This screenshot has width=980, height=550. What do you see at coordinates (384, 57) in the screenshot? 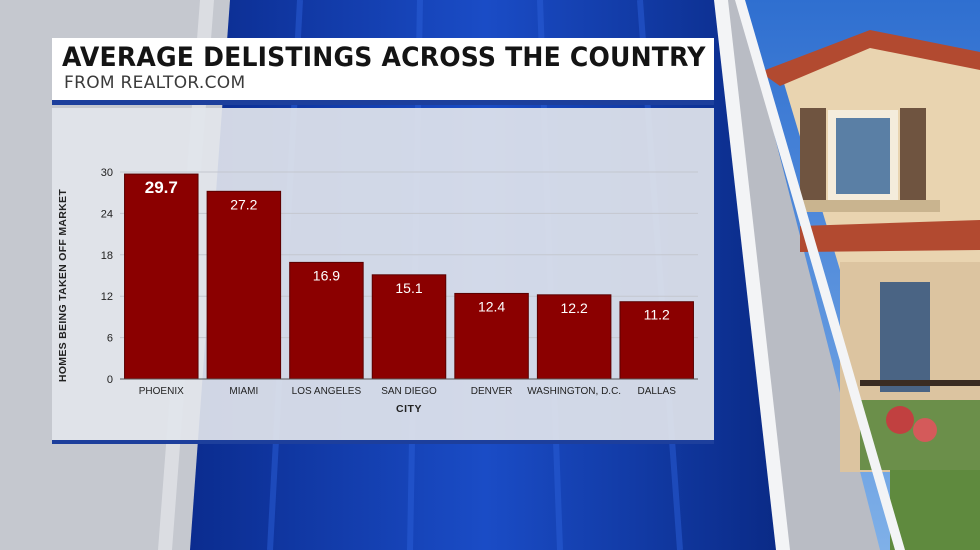
I see `chart-title: AVERAGE DELISTINGS ACROSS THE COUNTRY` at bounding box center [384, 57].